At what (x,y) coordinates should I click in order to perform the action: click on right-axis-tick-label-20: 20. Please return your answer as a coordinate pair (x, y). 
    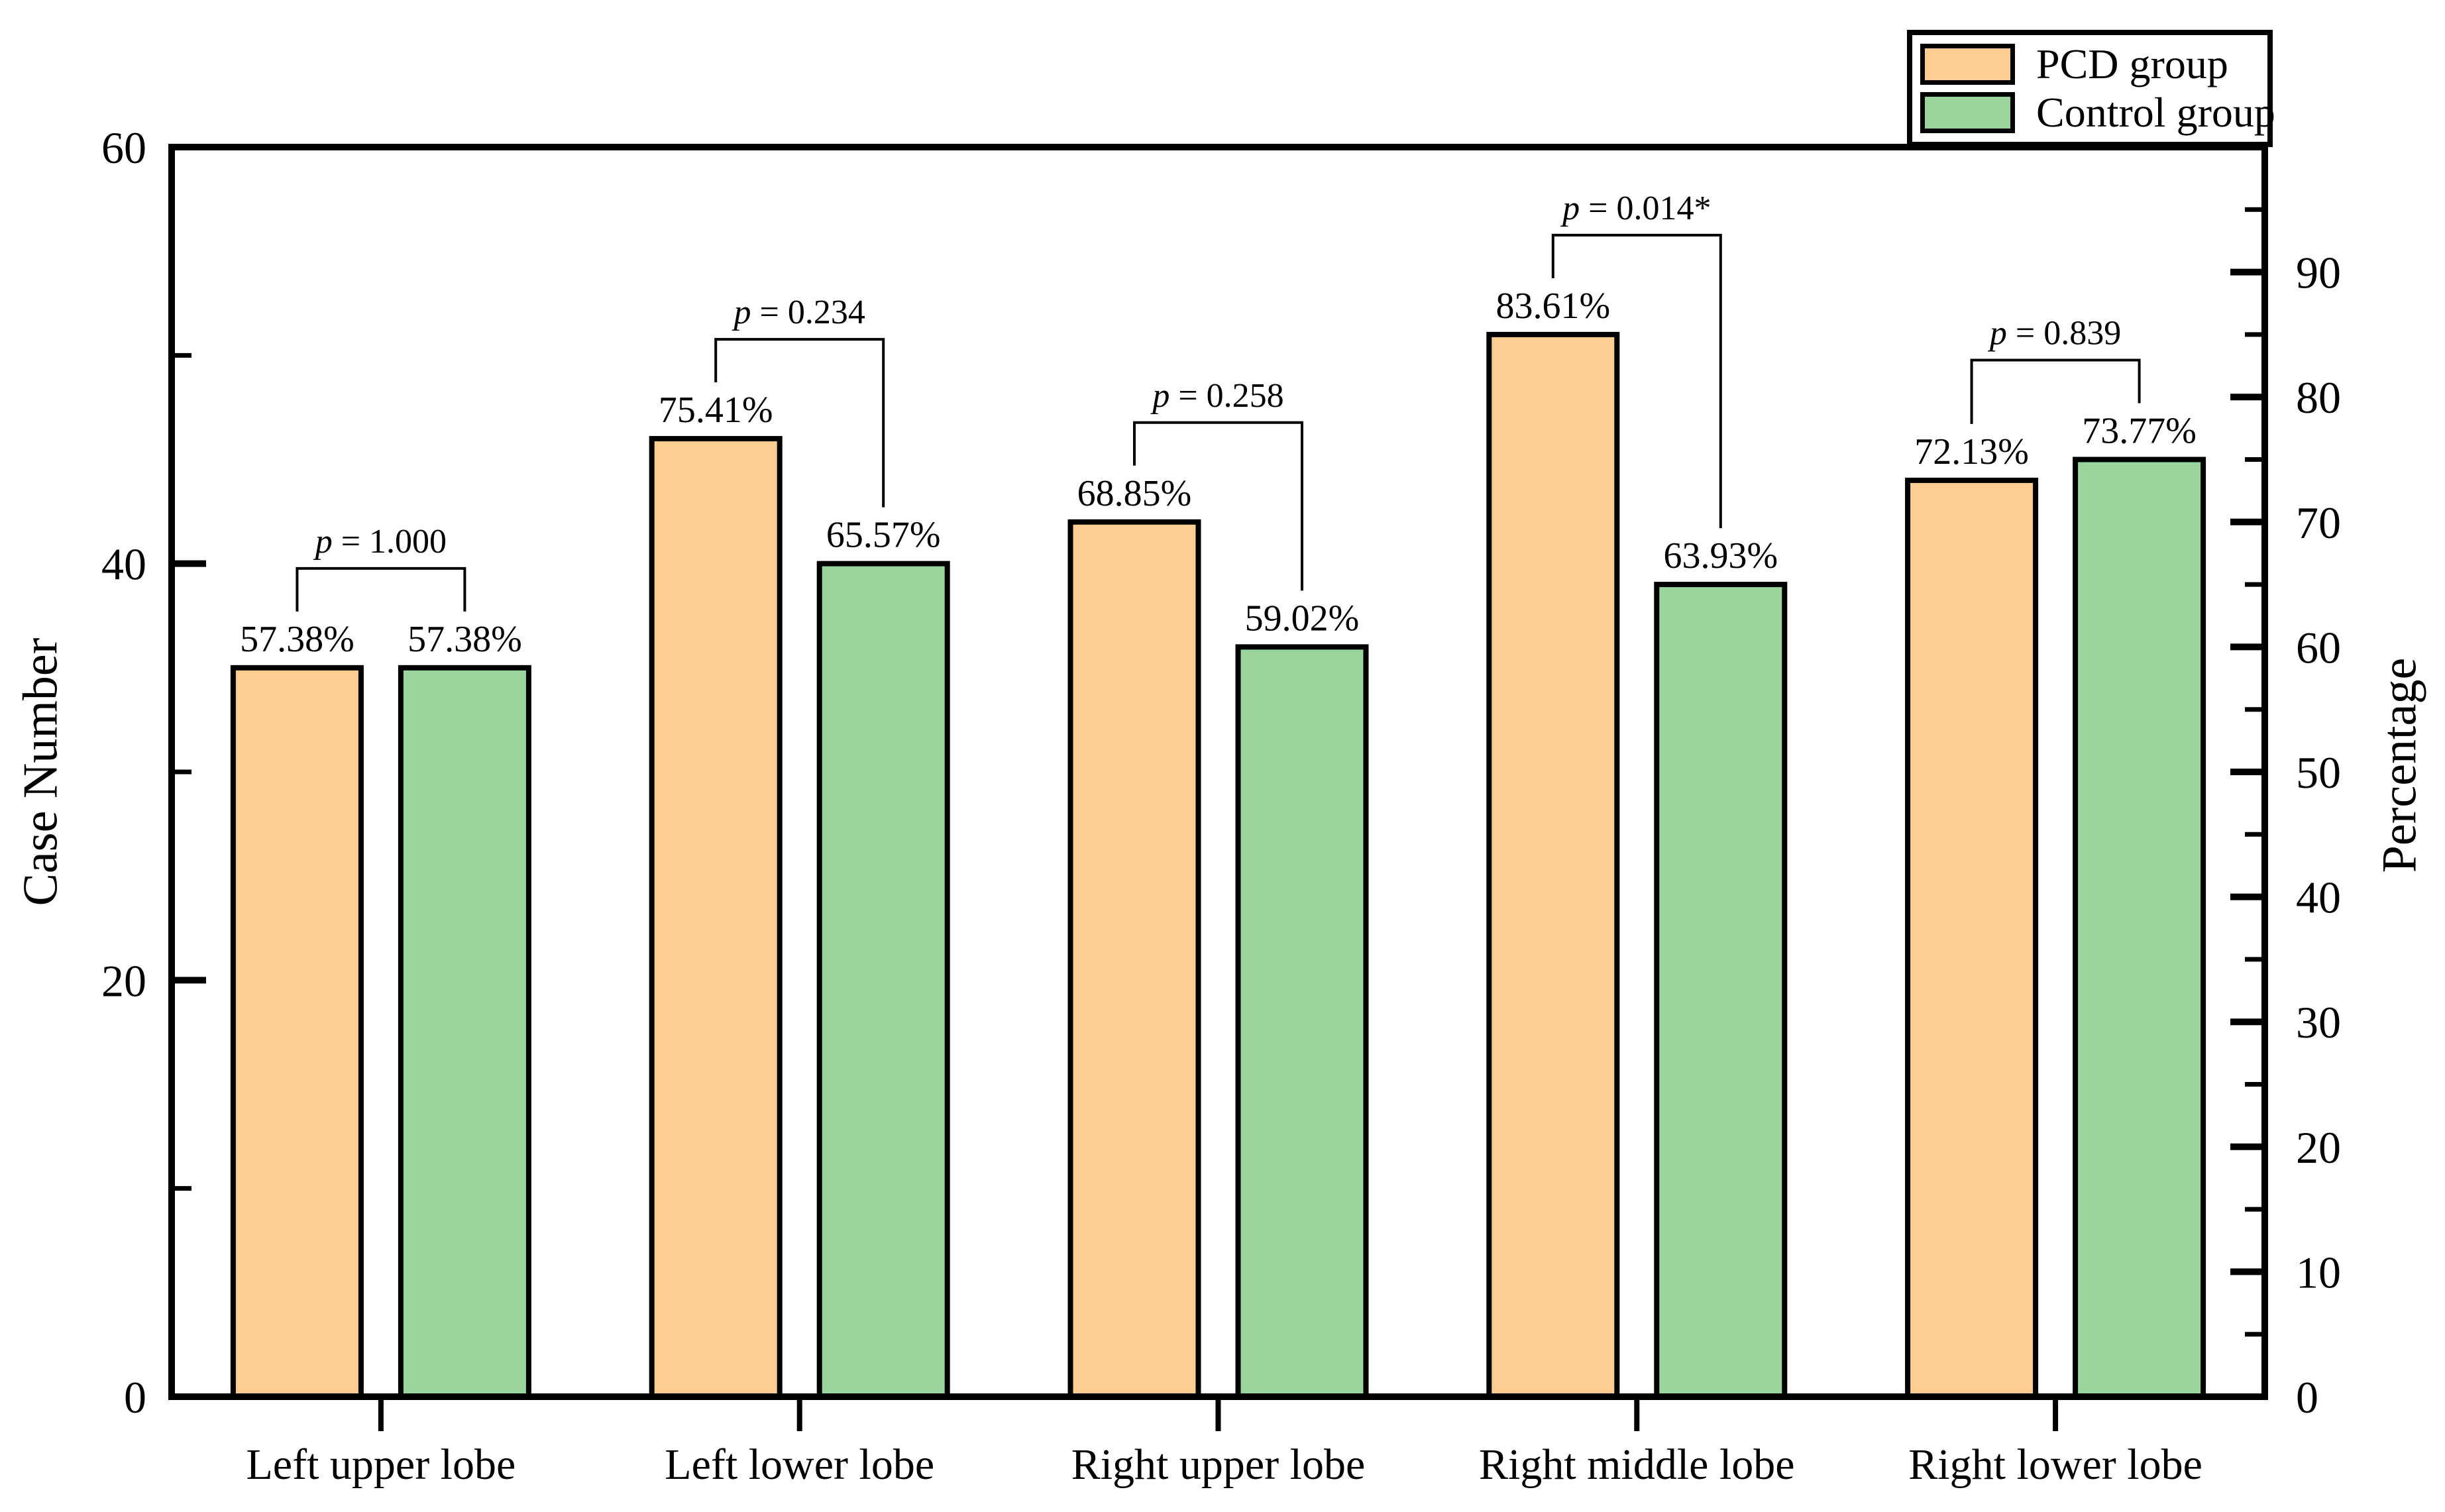
    Looking at the image, I should click on (2318, 1147).